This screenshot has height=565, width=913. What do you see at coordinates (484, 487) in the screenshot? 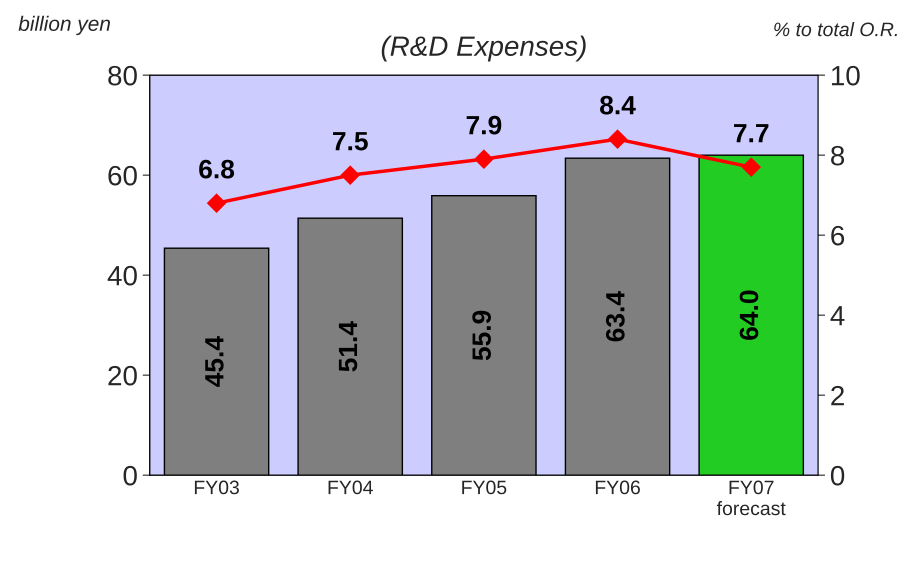
I see `x-tick-label: FY05` at bounding box center [484, 487].